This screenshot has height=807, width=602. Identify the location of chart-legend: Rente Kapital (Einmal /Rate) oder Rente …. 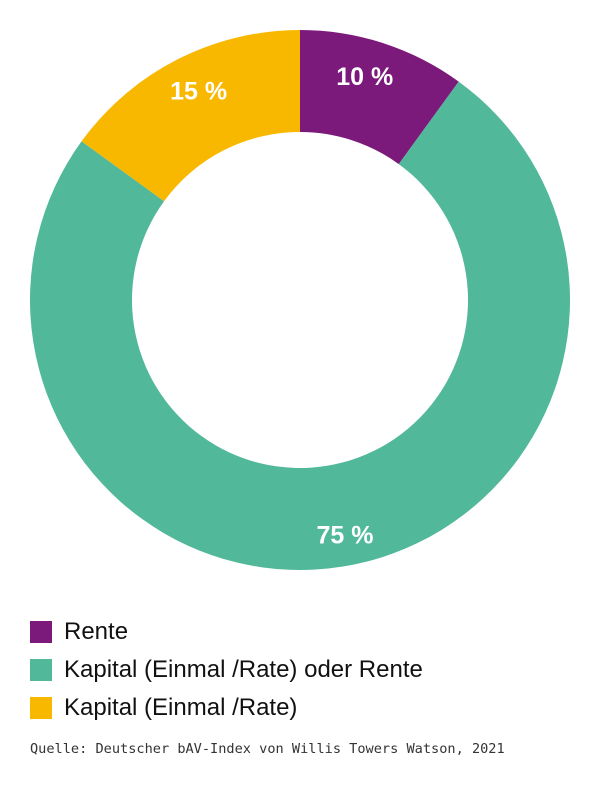
(310, 670).